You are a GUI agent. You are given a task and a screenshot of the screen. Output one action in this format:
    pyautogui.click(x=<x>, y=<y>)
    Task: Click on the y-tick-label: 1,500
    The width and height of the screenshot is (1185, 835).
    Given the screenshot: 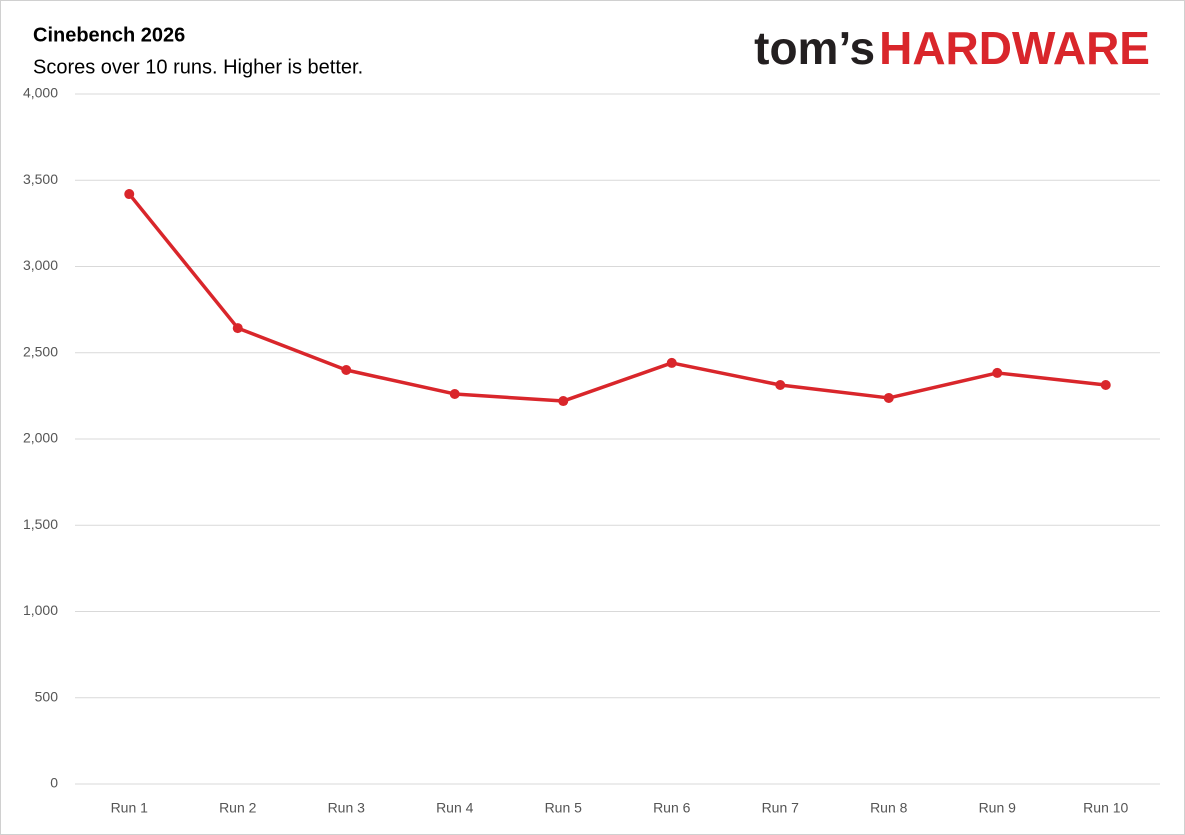 What is the action you would take?
    pyautogui.click(x=40, y=524)
    